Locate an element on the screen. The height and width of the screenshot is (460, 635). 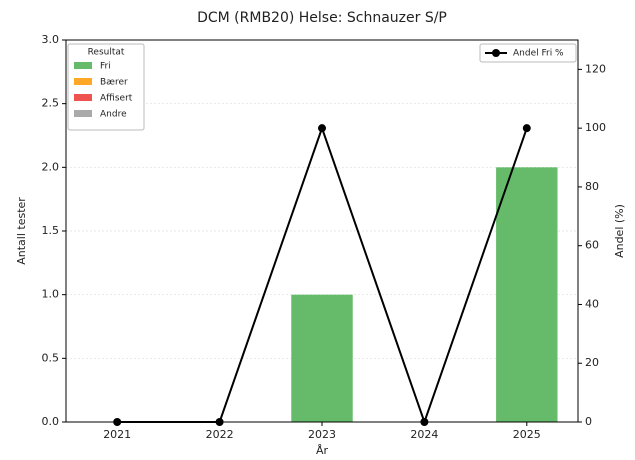
legend-marker is located at coordinates (496, 53).